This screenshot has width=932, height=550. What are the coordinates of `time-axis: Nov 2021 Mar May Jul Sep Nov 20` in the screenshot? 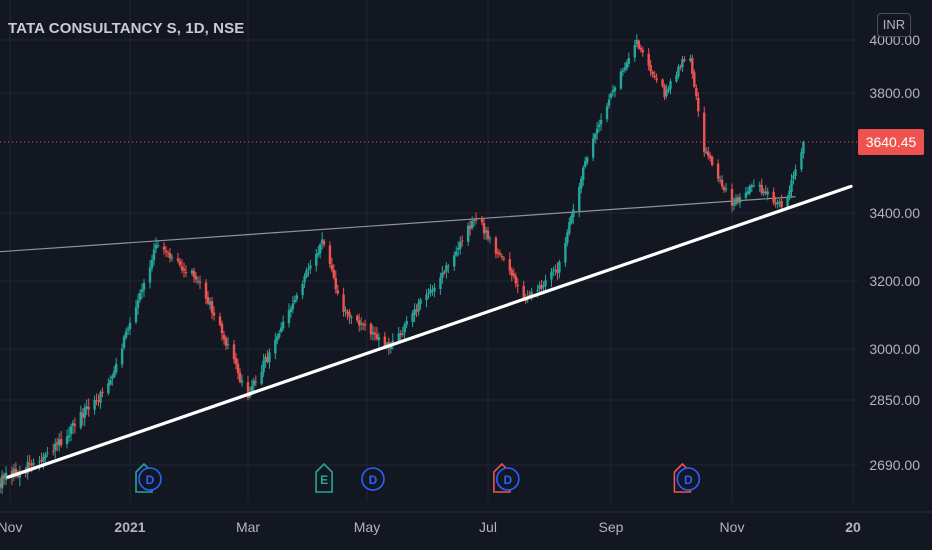 It's located at (466, 523).